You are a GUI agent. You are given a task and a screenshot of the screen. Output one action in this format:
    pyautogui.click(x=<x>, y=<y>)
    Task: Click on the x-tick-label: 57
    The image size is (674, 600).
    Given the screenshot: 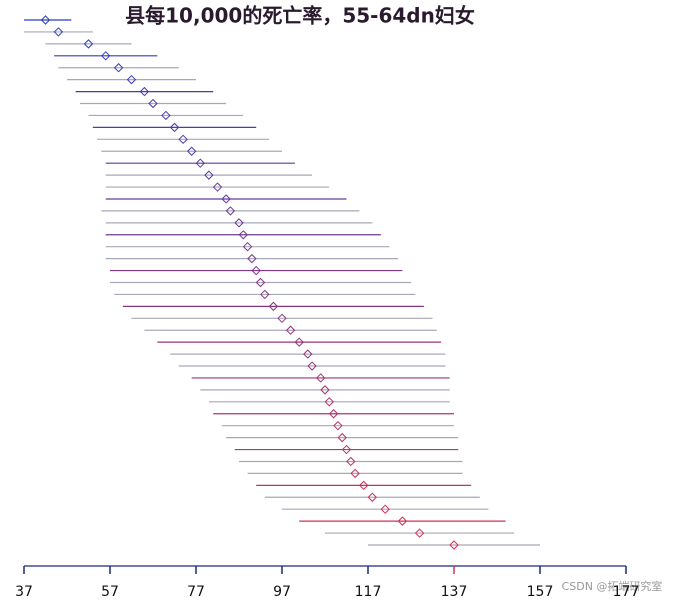 What is the action you would take?
    pyautogui.click(x=110, y=592)
    